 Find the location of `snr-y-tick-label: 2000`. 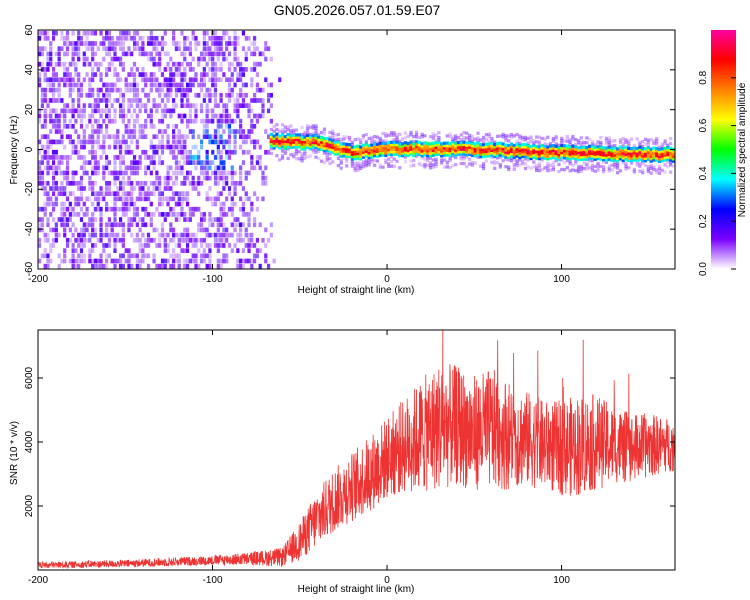

snr-y-tick-label: 2000 is located at coordinates (29, 505).